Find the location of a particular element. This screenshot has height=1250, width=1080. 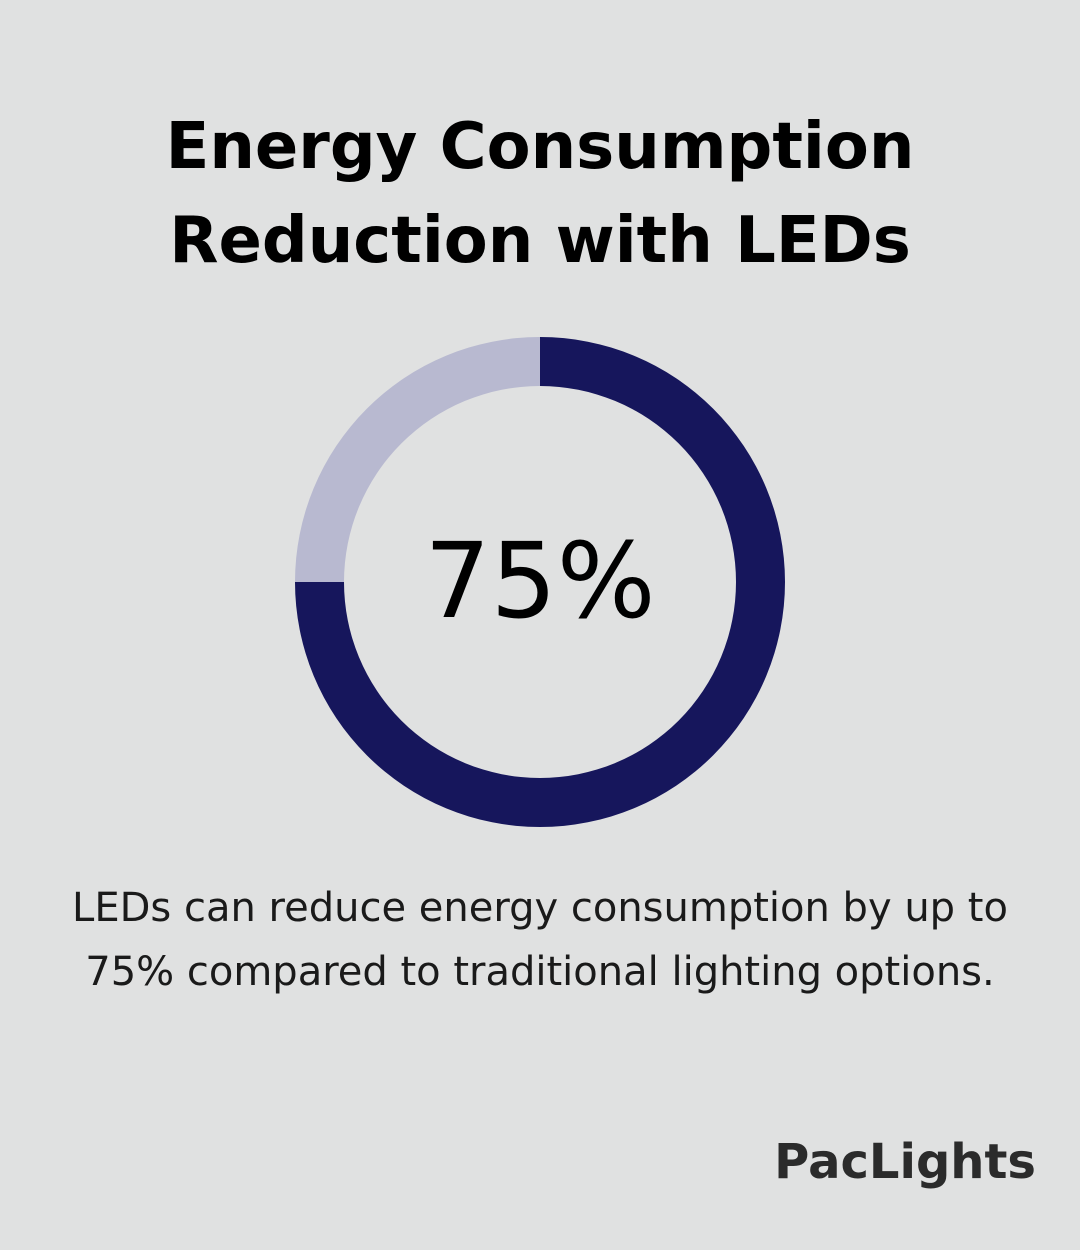

chart-title-line-1: Energy Consumption is located at coordinates (540, 147).